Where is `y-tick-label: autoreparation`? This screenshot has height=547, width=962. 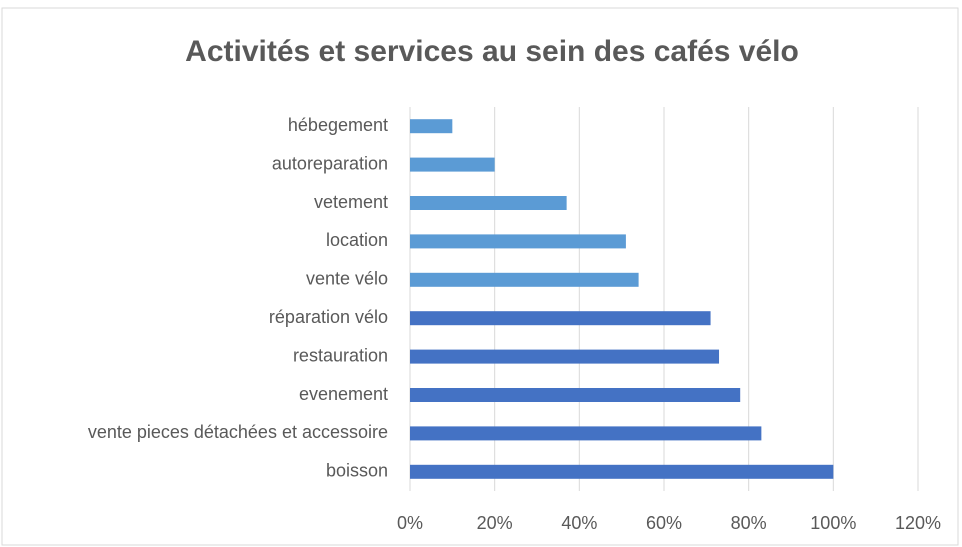
y-tick-label: autoreparation is located at coordinates (330, 163).